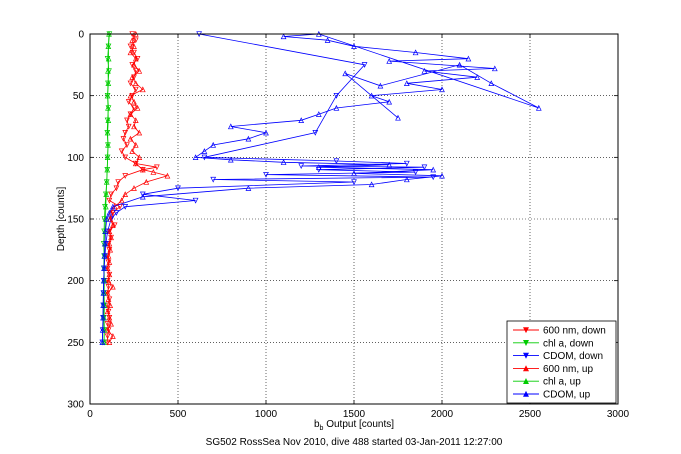 This screenshot has height=454, width=681. Describe the element at coordinates (61, 219) in the screenshot. I see `y-axis-label: Depth [counts]` at that location.